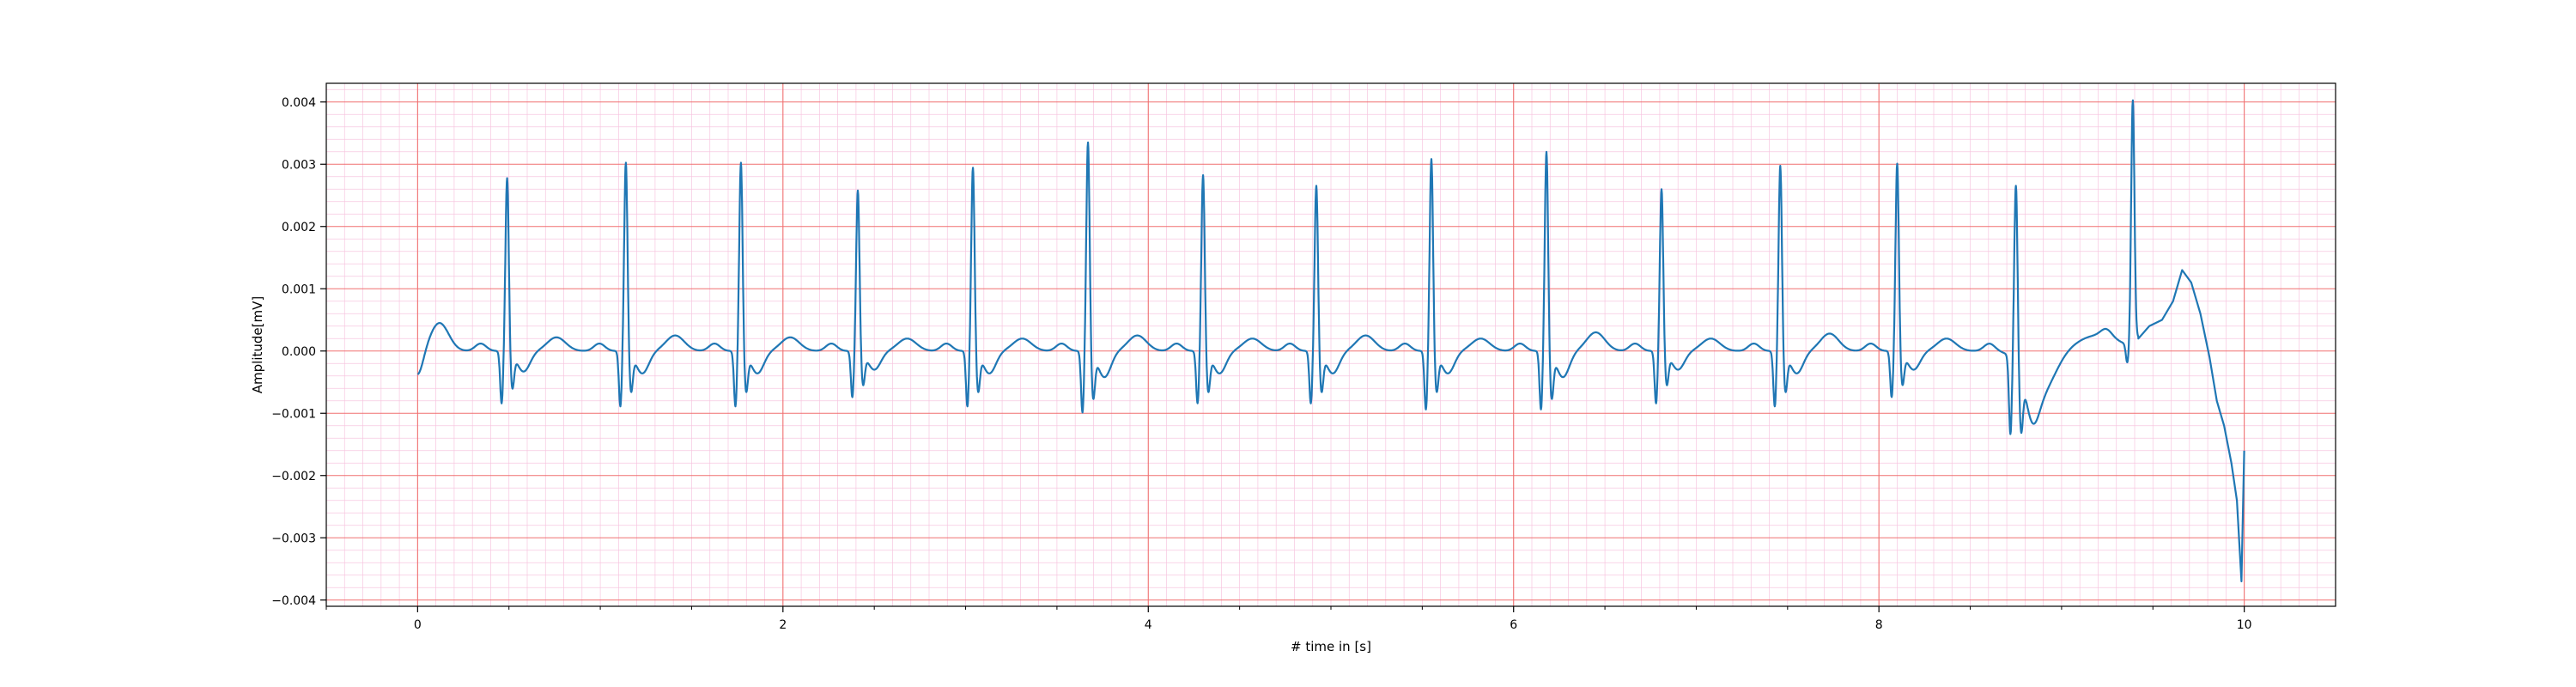 This screenshot has height=687, width=2576. I want to click on y-tick-label: 0.000, so click(299, 352).